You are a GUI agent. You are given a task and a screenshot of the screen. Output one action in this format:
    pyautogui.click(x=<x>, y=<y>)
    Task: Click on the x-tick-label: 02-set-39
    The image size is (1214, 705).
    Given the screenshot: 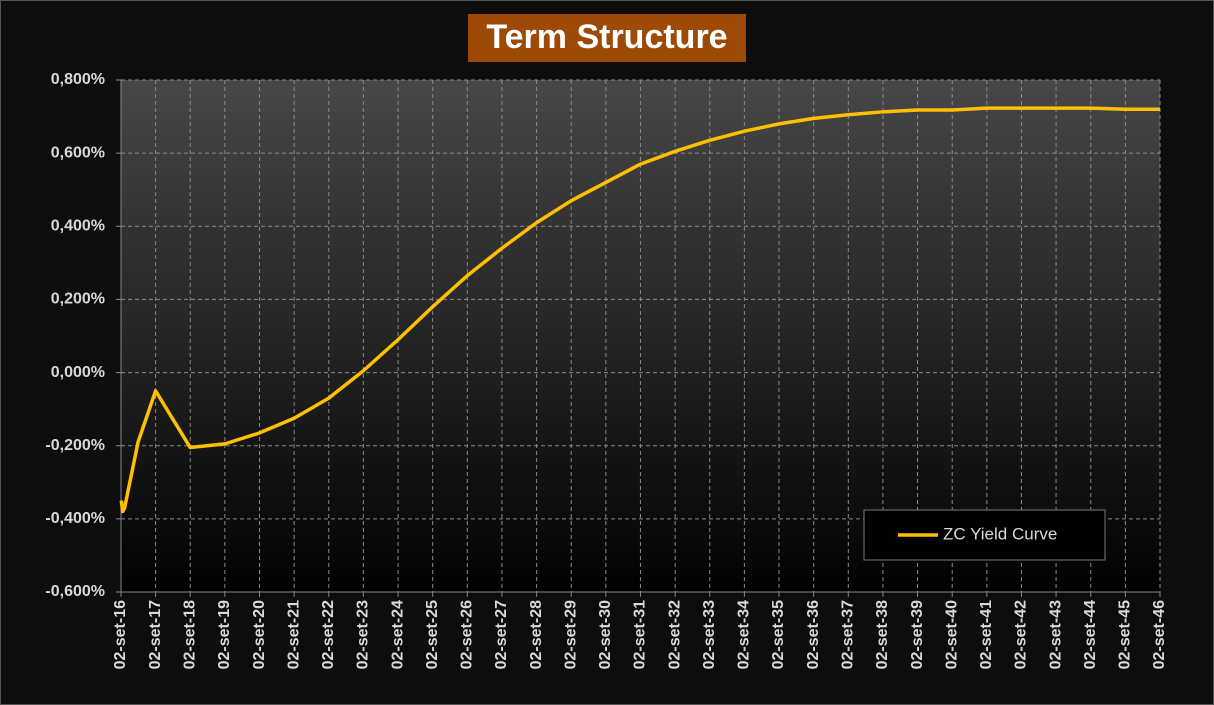 What is the action you would take?
    pyautogui.click(x=917, y=634)
    